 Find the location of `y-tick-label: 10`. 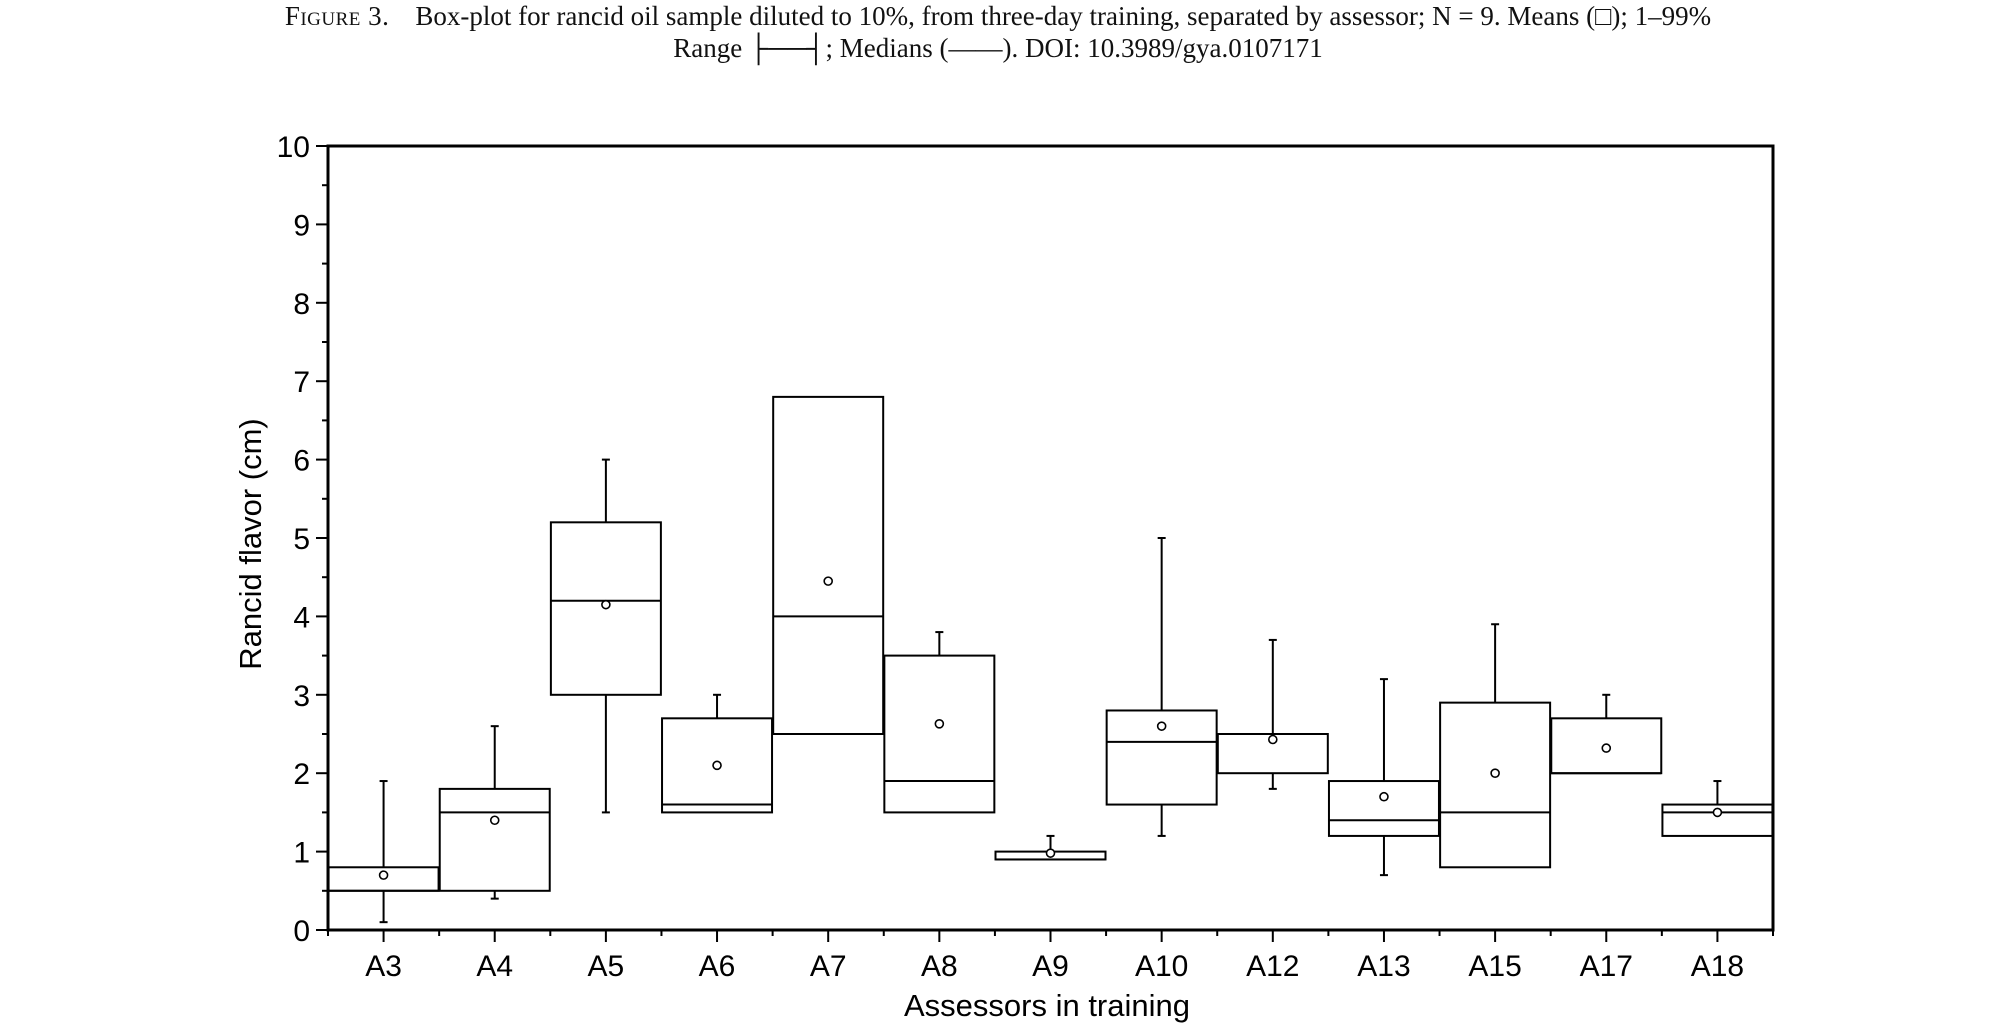

y-tick-label: 10 is located at coordinates (293, 147).